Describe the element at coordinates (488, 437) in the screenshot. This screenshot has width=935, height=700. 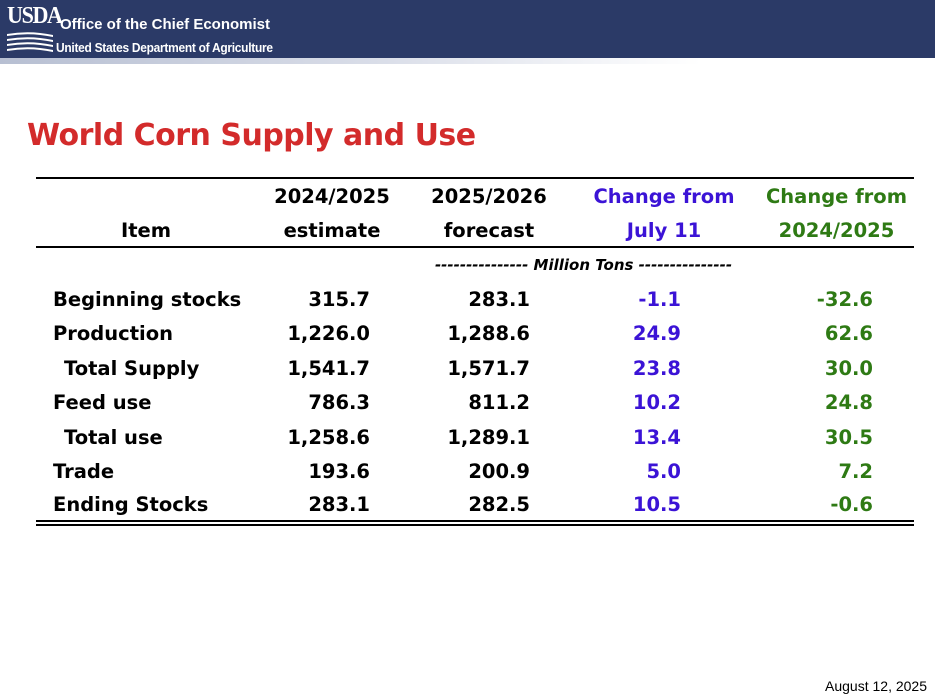
I see `forecast-value: 1,289.1` at that location.